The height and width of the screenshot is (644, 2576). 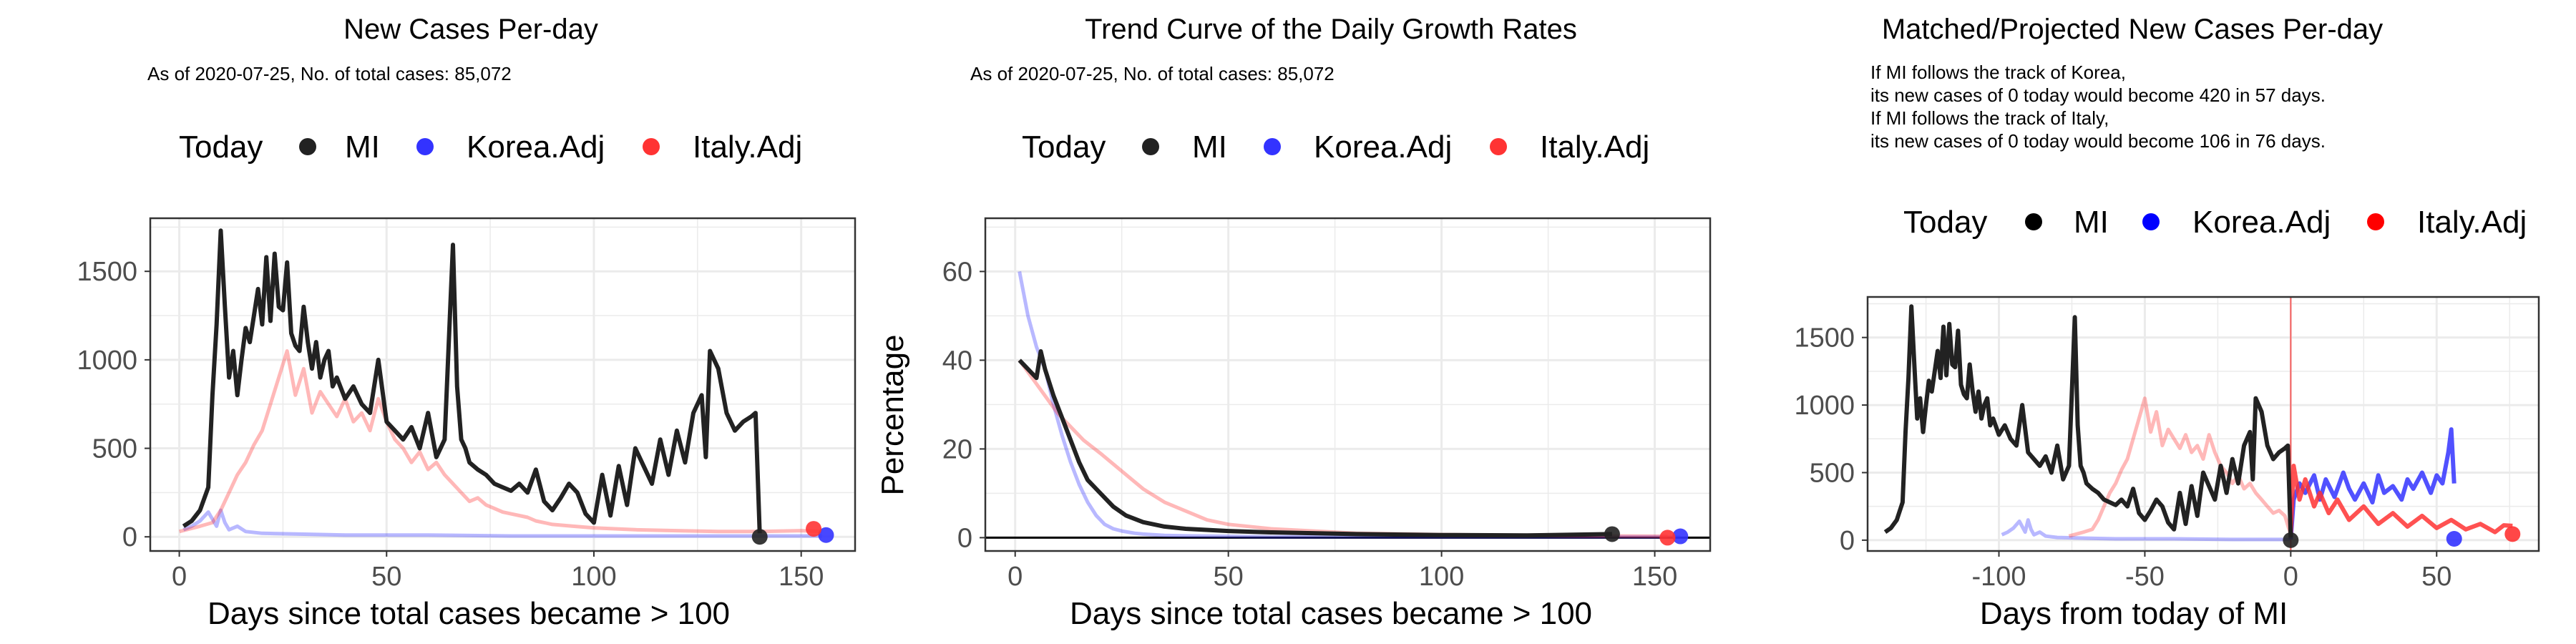 What do you see at coordinates (2261, 222) in the screenshot?
I see `panel3-legend-korea: Korea.Adj` at bounding box center [2261, 222].